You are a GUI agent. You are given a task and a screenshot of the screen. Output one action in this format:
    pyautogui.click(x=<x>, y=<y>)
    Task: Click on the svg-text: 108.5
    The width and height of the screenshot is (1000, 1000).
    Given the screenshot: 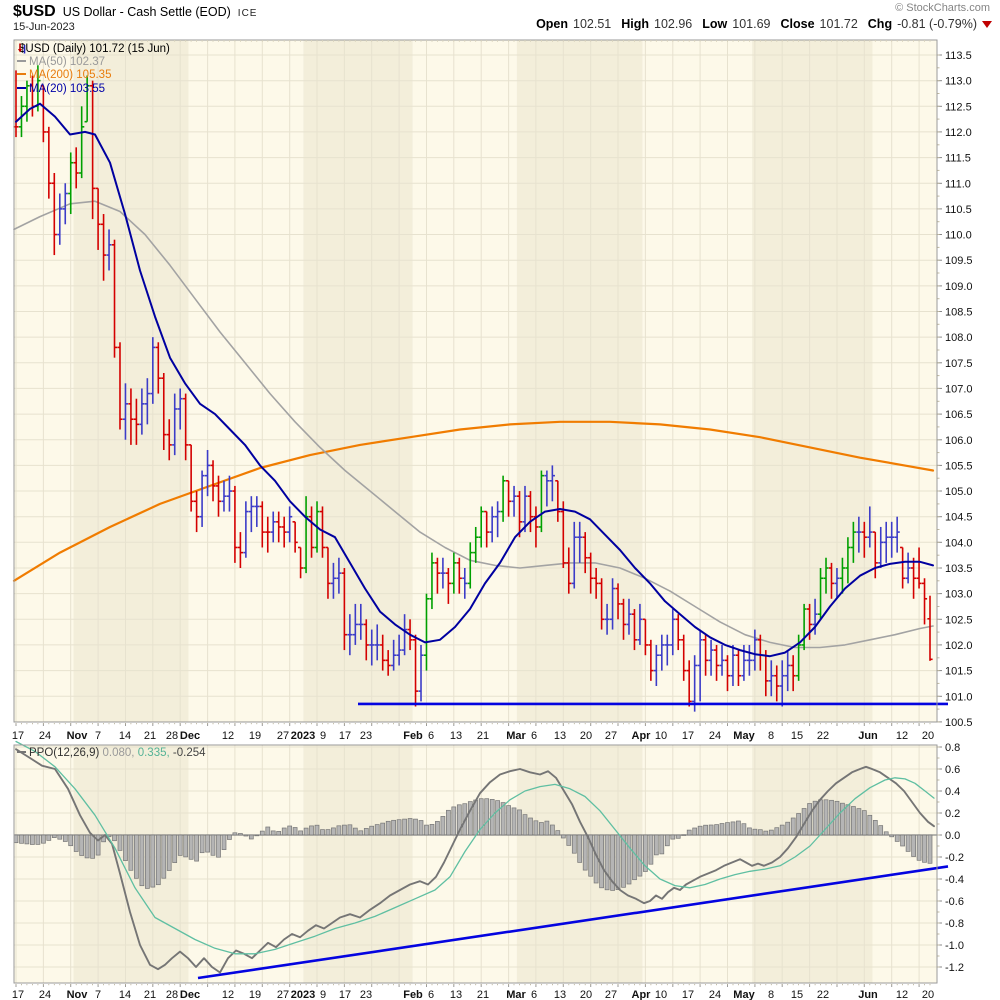 What is the action you would take?
    pyautogui.click(x=959, y=313)
    